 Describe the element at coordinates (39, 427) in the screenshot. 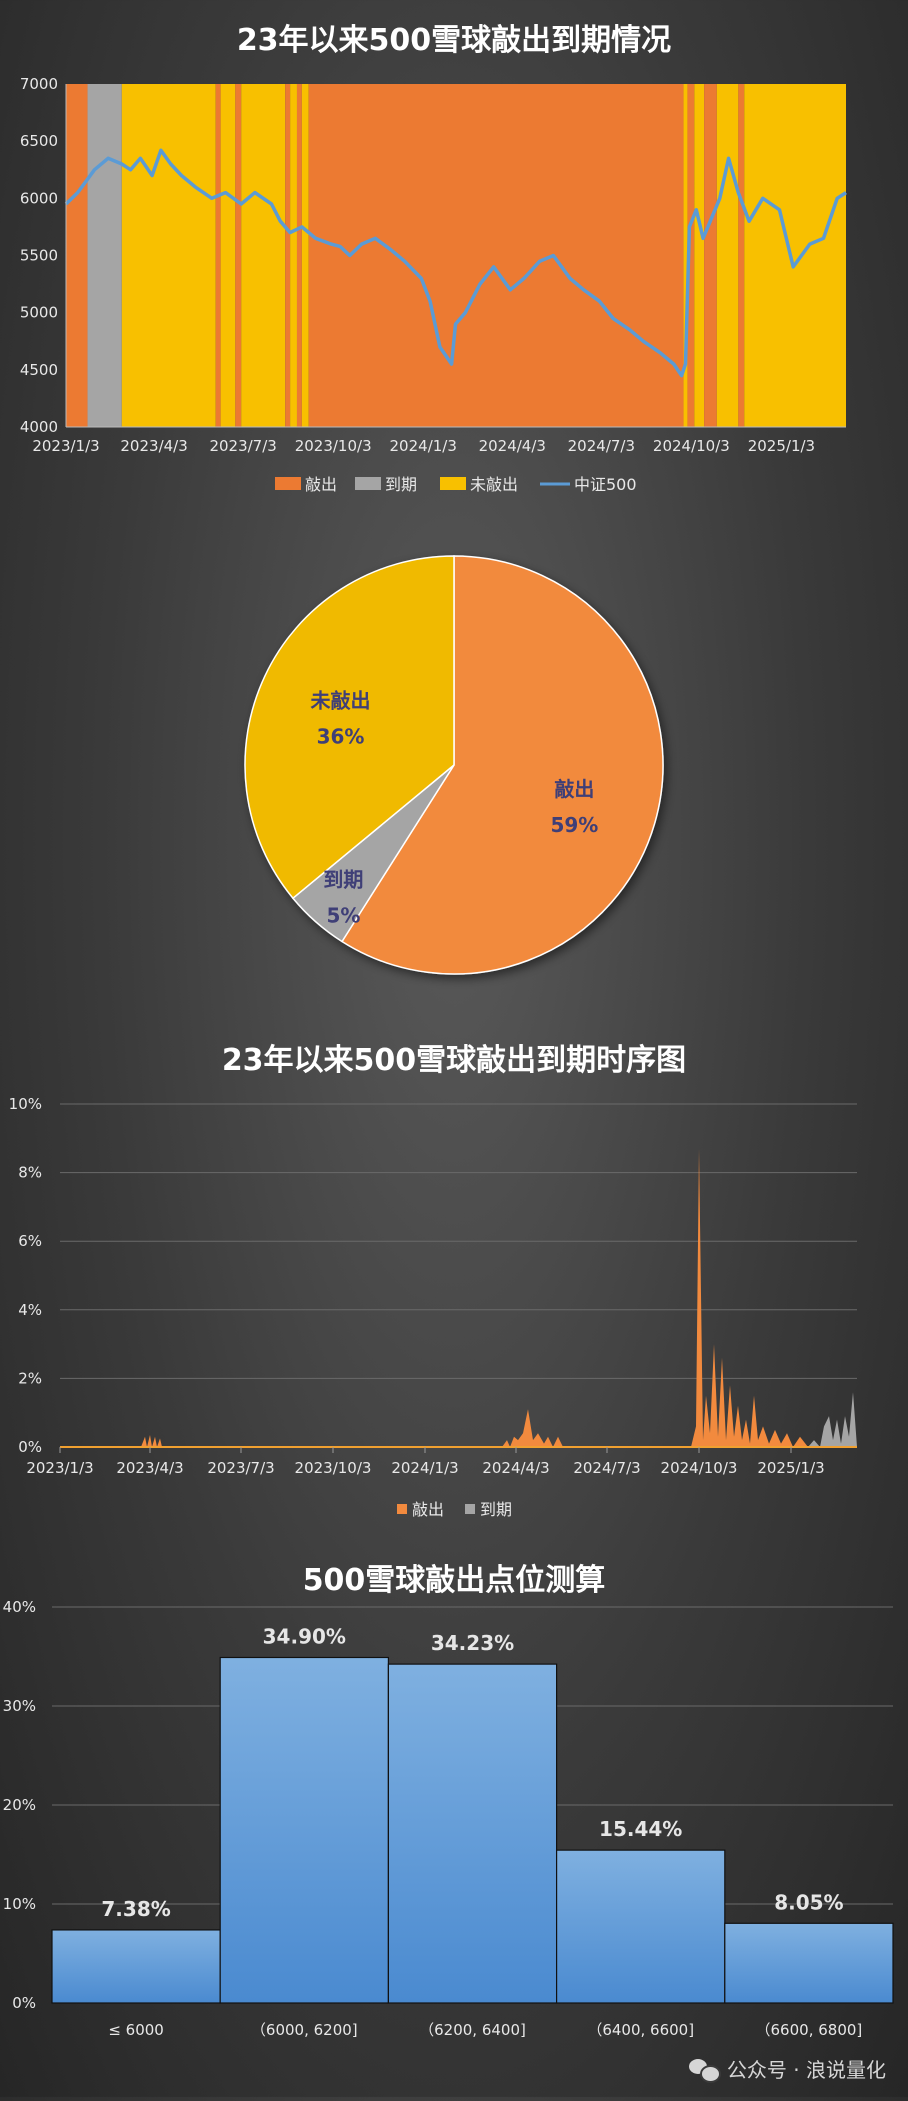

I see `y-tick-label: 4000` at that location.